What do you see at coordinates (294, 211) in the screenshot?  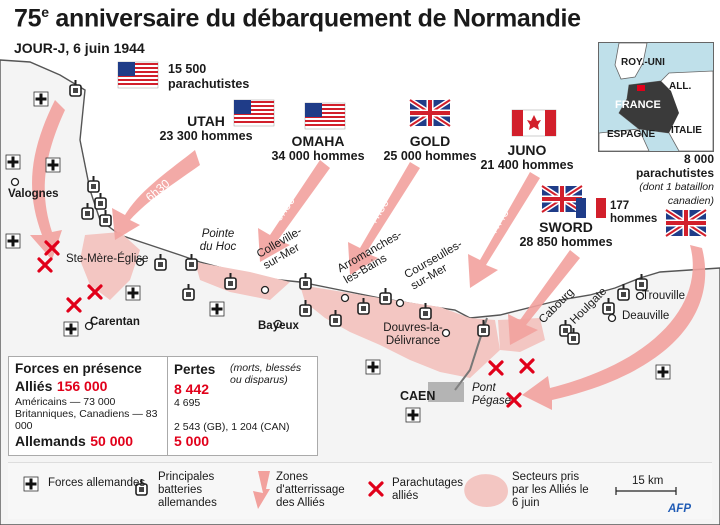 I see `arrow-omaha` at bounding box center [294, 211].